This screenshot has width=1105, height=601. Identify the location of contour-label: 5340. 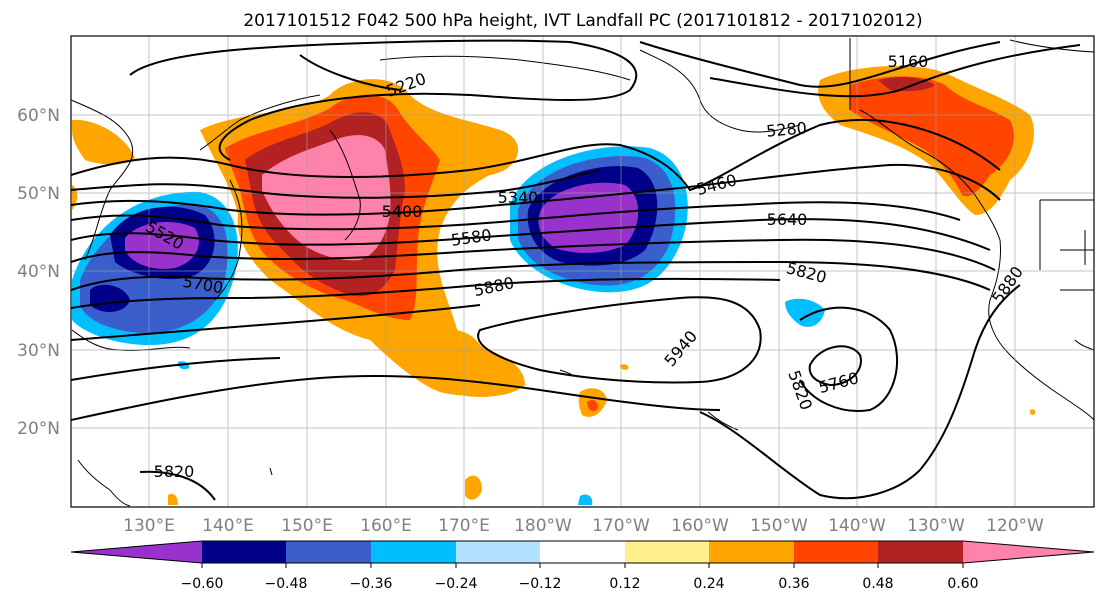
(518, 197).